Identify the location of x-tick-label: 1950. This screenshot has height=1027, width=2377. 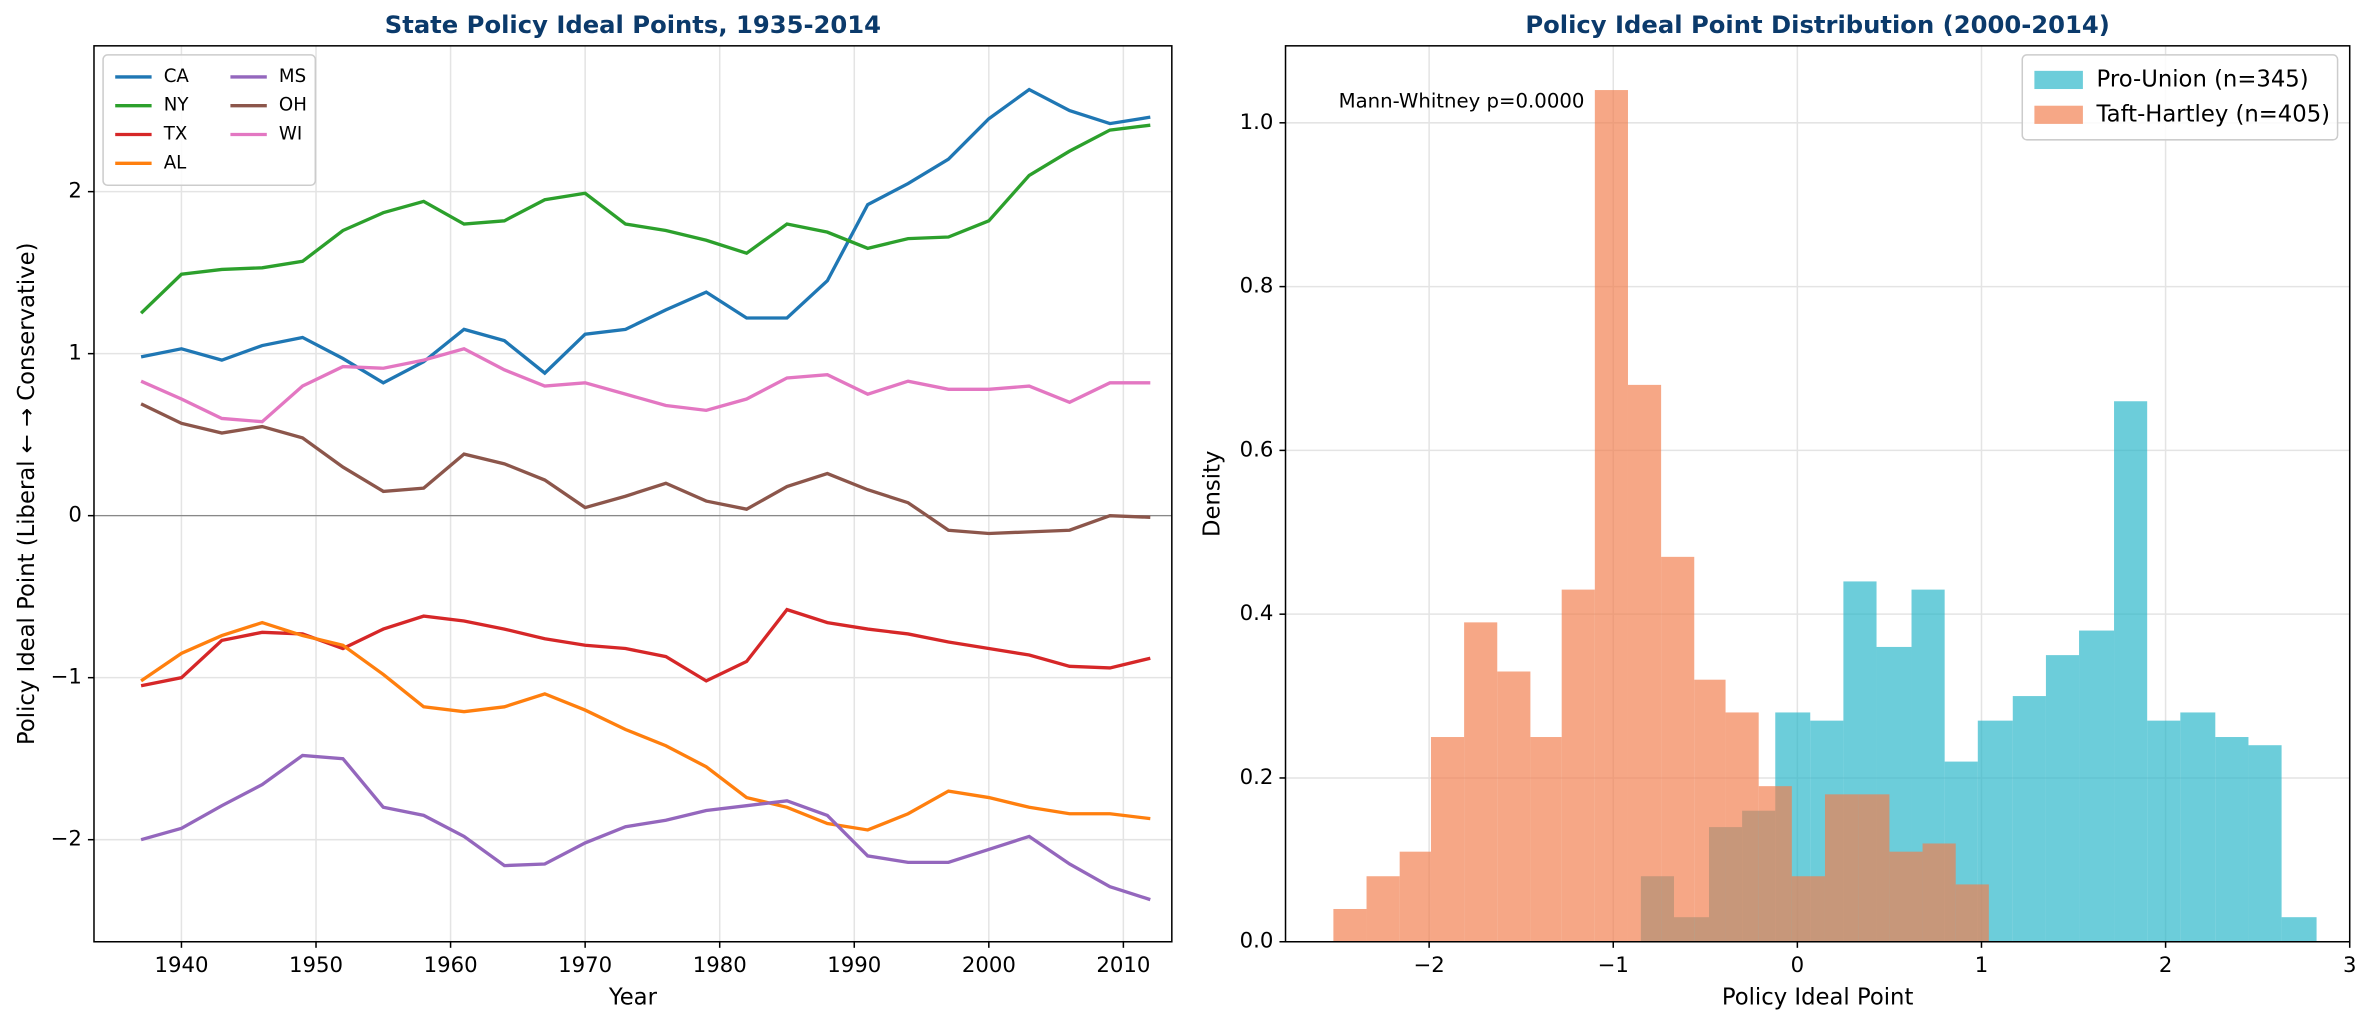
(316, 965).